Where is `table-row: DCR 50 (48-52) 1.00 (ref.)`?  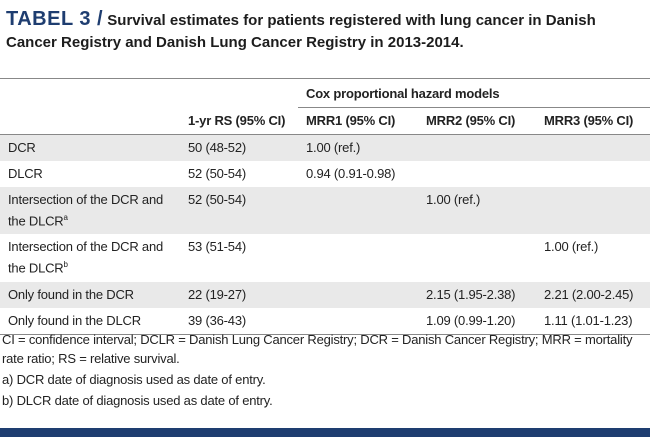 table-row: DCR 50 (48-52) 1.00 (ref.) is located at coordinates (325, 148).